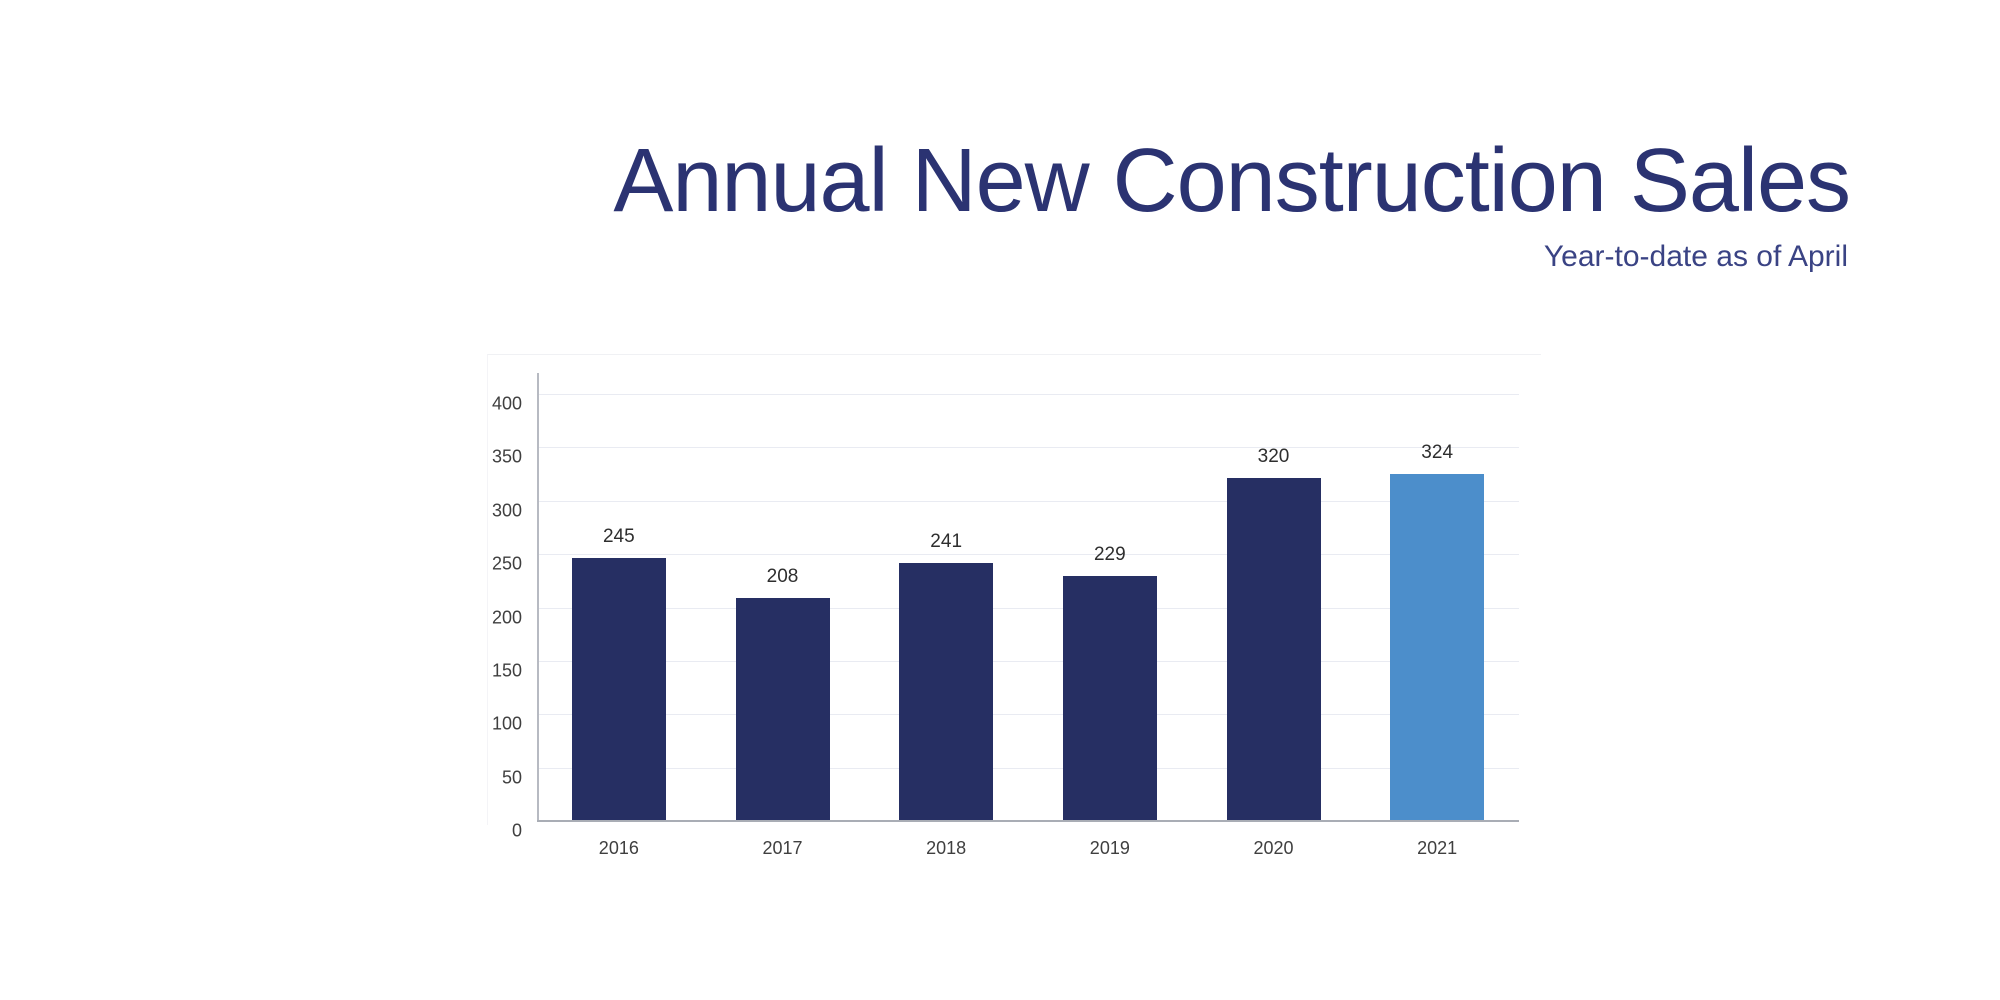 This screenshot has height=1000, width=2000. I want to click on y-axis-tick-label: 250, so click(506, 563).